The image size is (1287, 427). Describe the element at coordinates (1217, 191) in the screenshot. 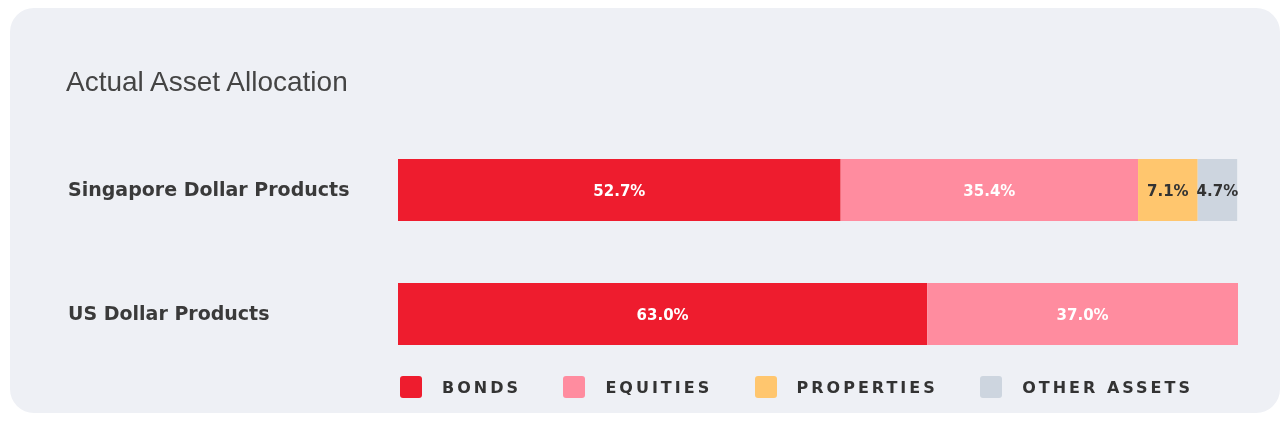

I see `data-label: 4.7%` at that location.